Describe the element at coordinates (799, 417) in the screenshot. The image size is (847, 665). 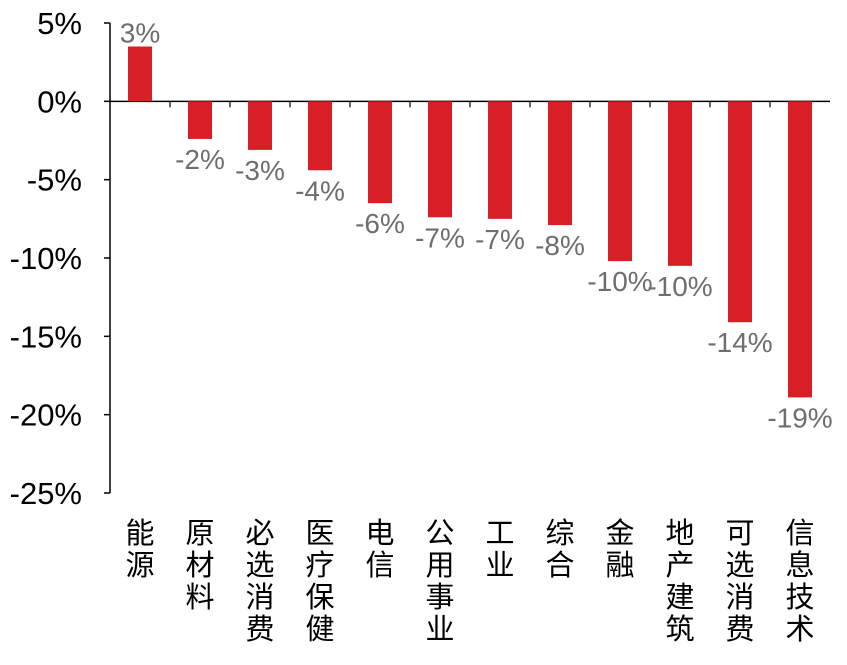
I see `data-label: -19%` at that location.